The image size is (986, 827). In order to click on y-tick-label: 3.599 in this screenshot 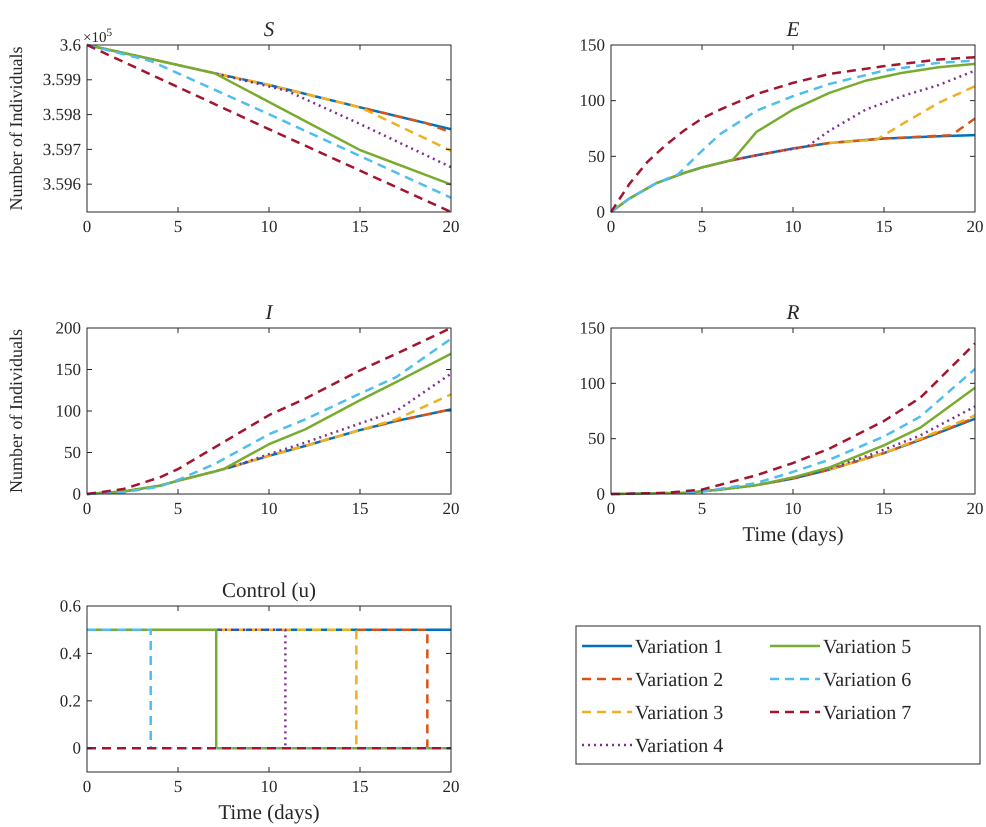, I will do `click(61, 80)`.